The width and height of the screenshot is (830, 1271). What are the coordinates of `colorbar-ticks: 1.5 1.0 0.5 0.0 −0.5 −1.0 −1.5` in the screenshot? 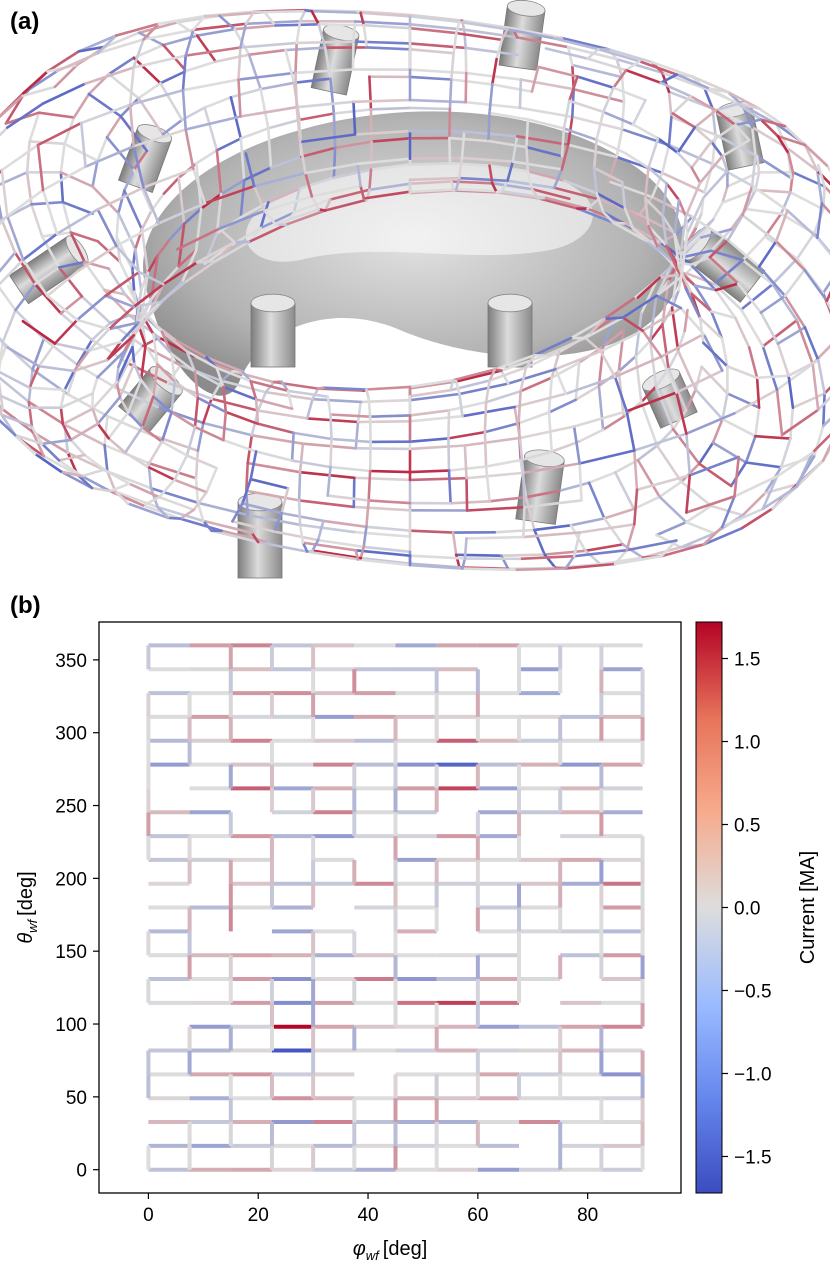 It's located at (747, 909).